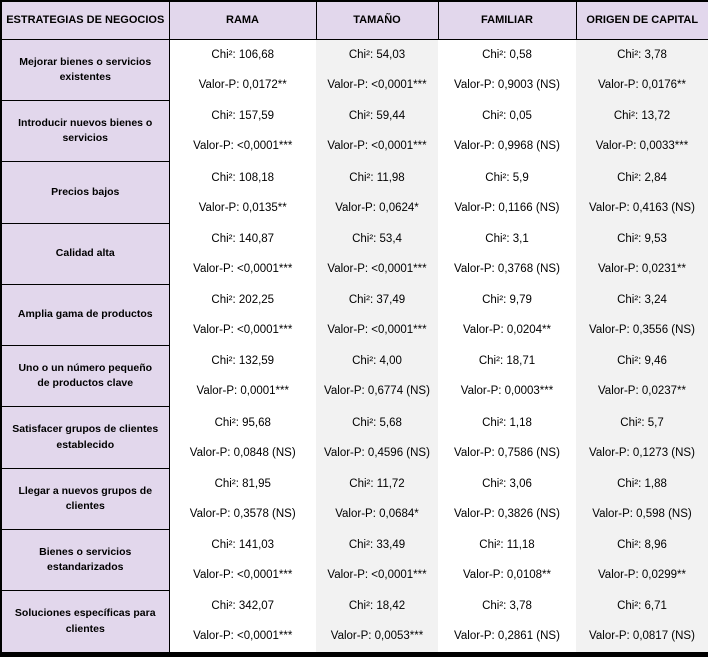 This screenshot has height=657, width=708. I want to click on stat-cell: Chi²: 5,68 Valor-P: 0,4596 (NS), so click(377, 437).